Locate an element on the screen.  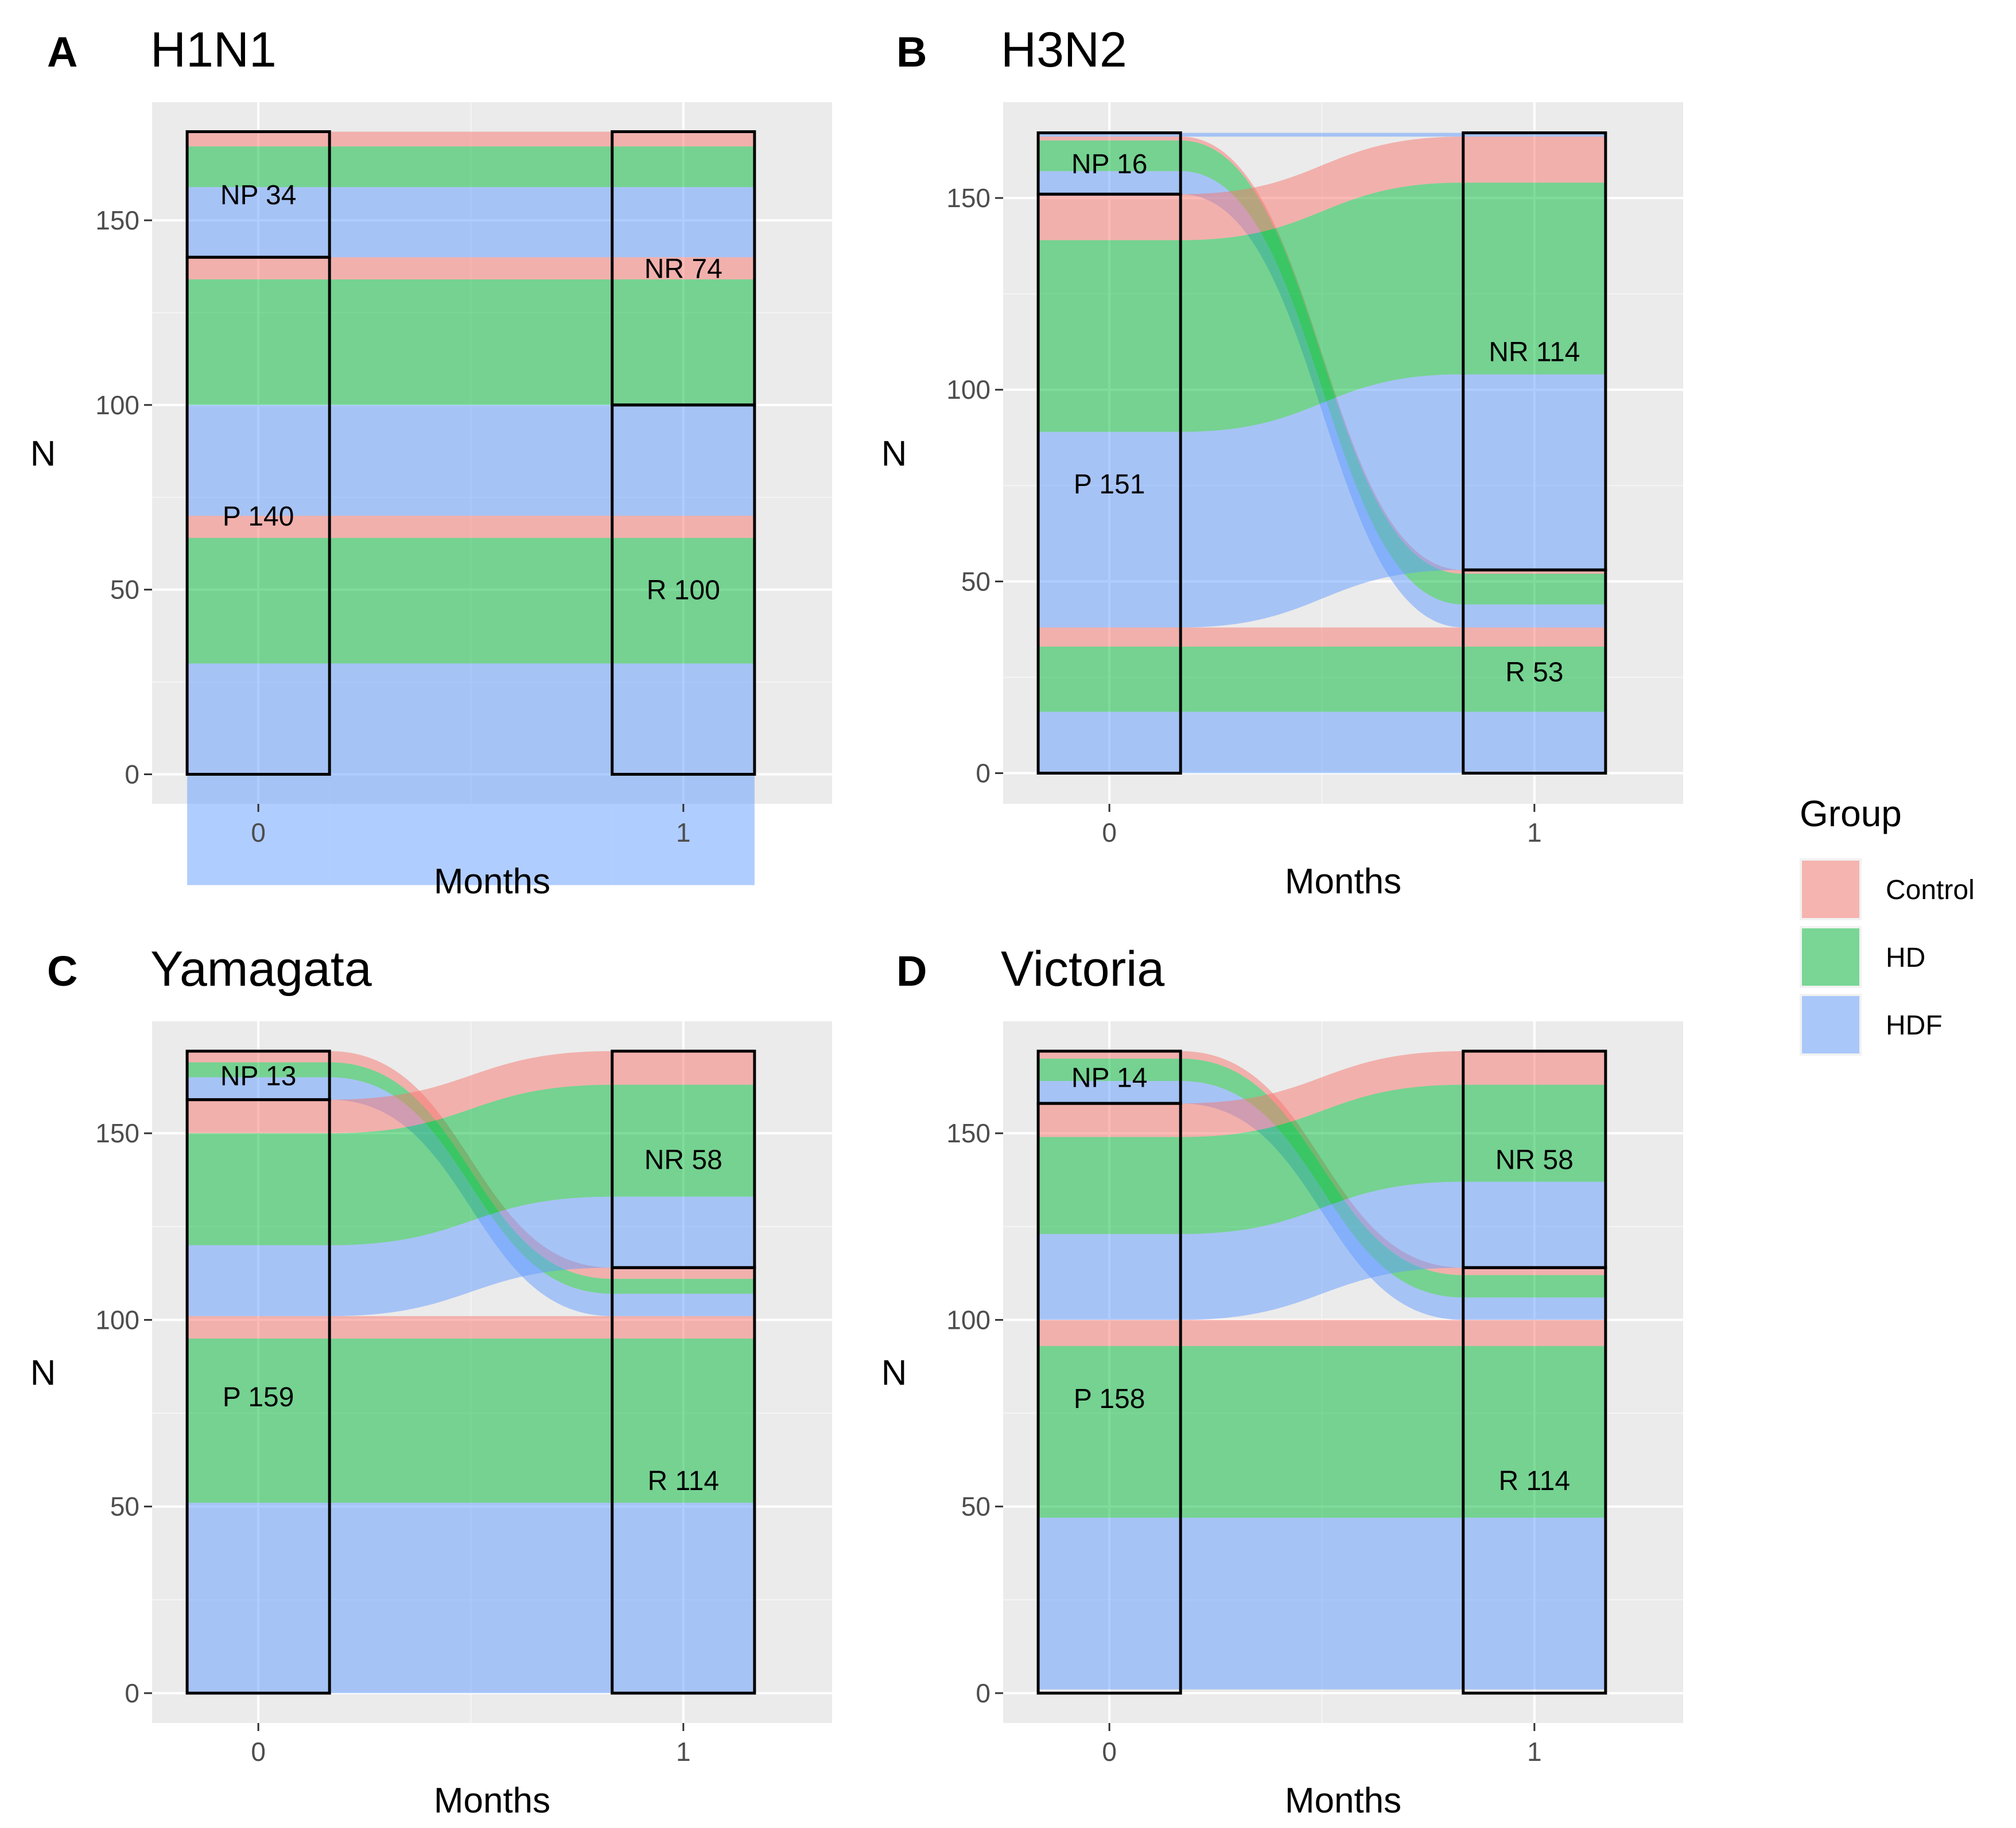
legend-title: Group is located at coordinates (1851, 813).